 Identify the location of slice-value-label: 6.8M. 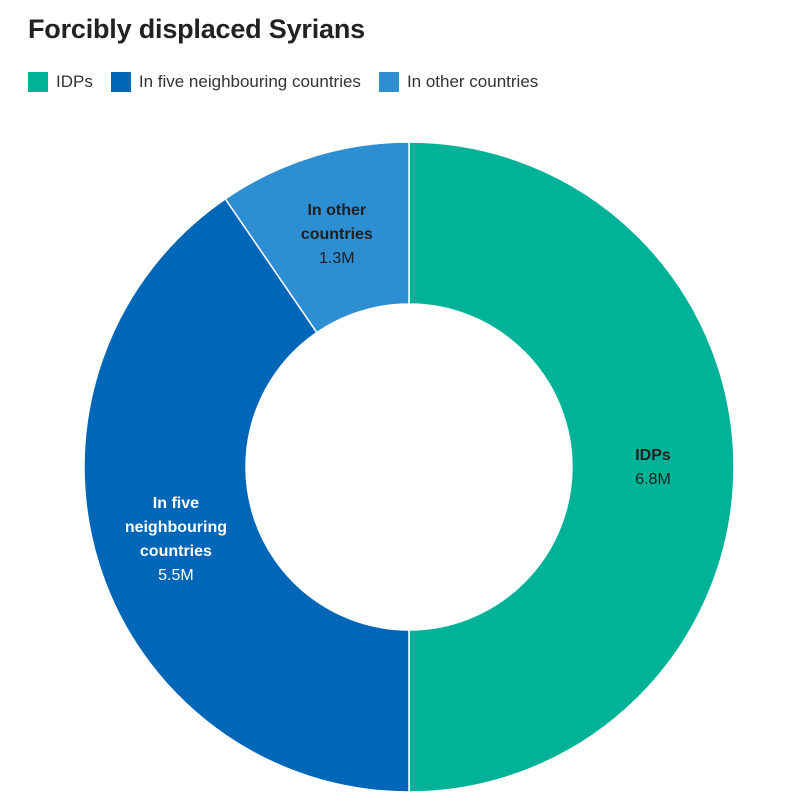
(653, 479).